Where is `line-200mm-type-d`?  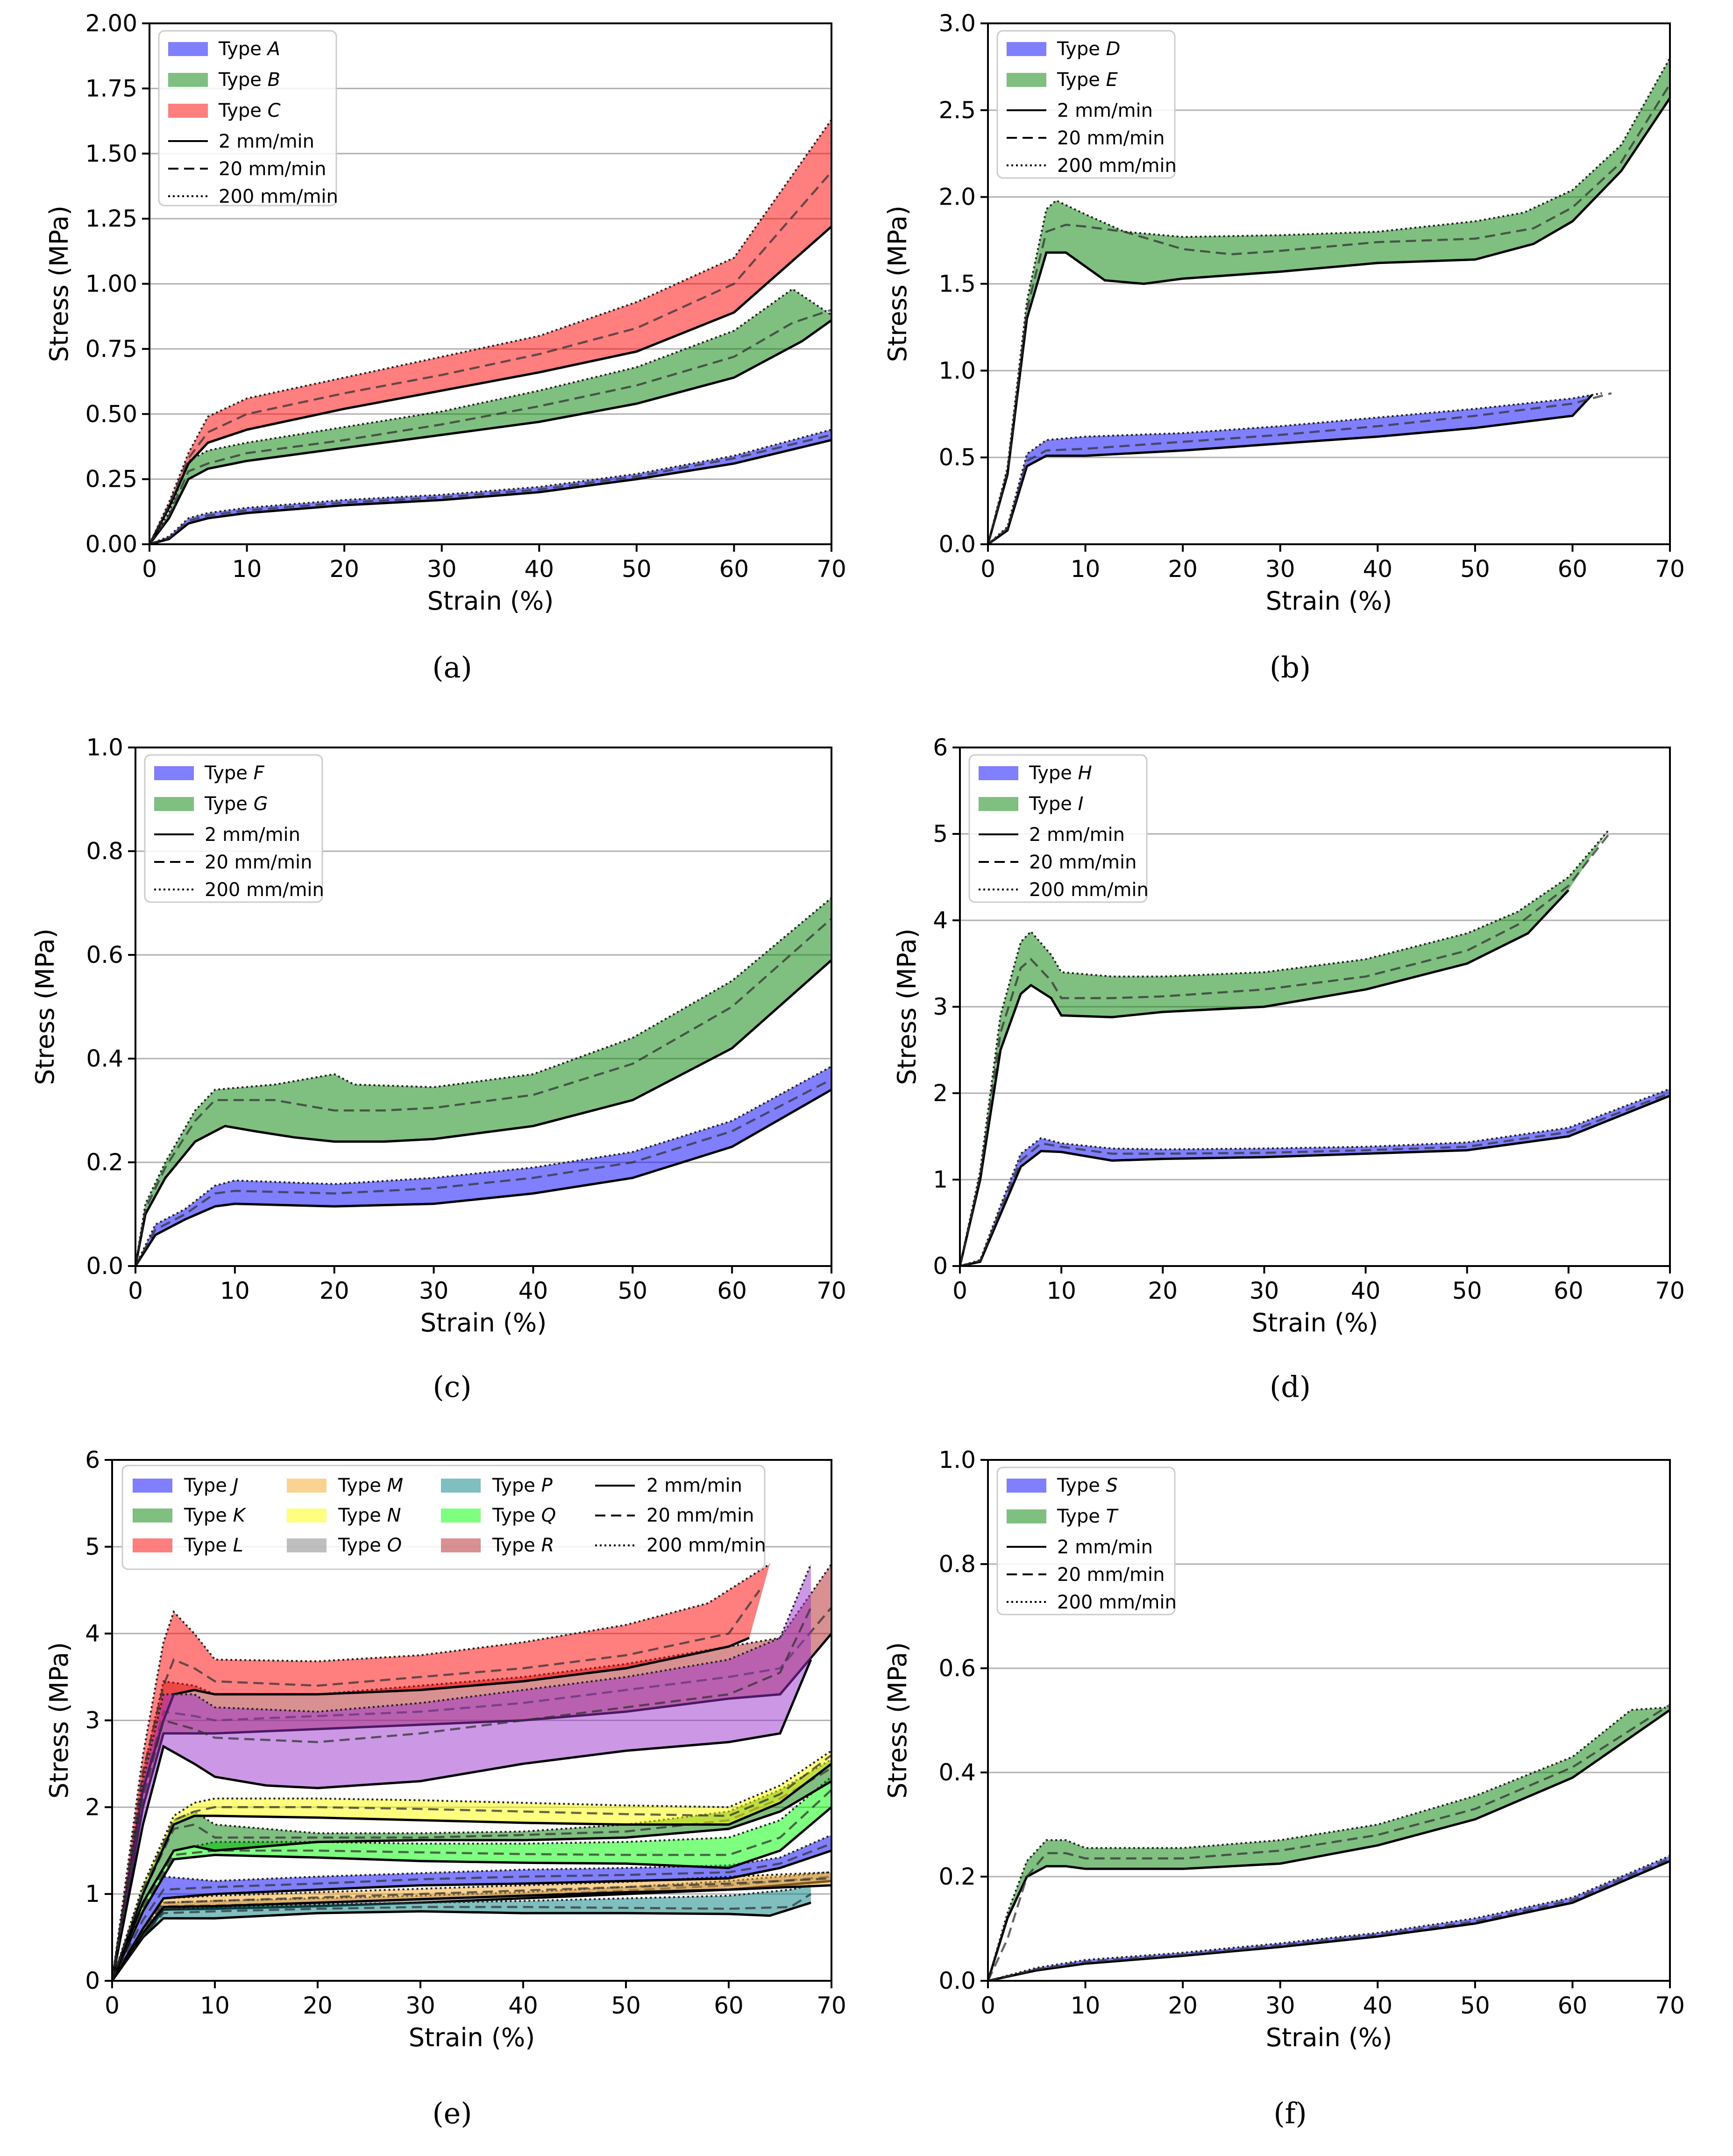 line-200mm-type-d is located at coordinates (1295, 468).